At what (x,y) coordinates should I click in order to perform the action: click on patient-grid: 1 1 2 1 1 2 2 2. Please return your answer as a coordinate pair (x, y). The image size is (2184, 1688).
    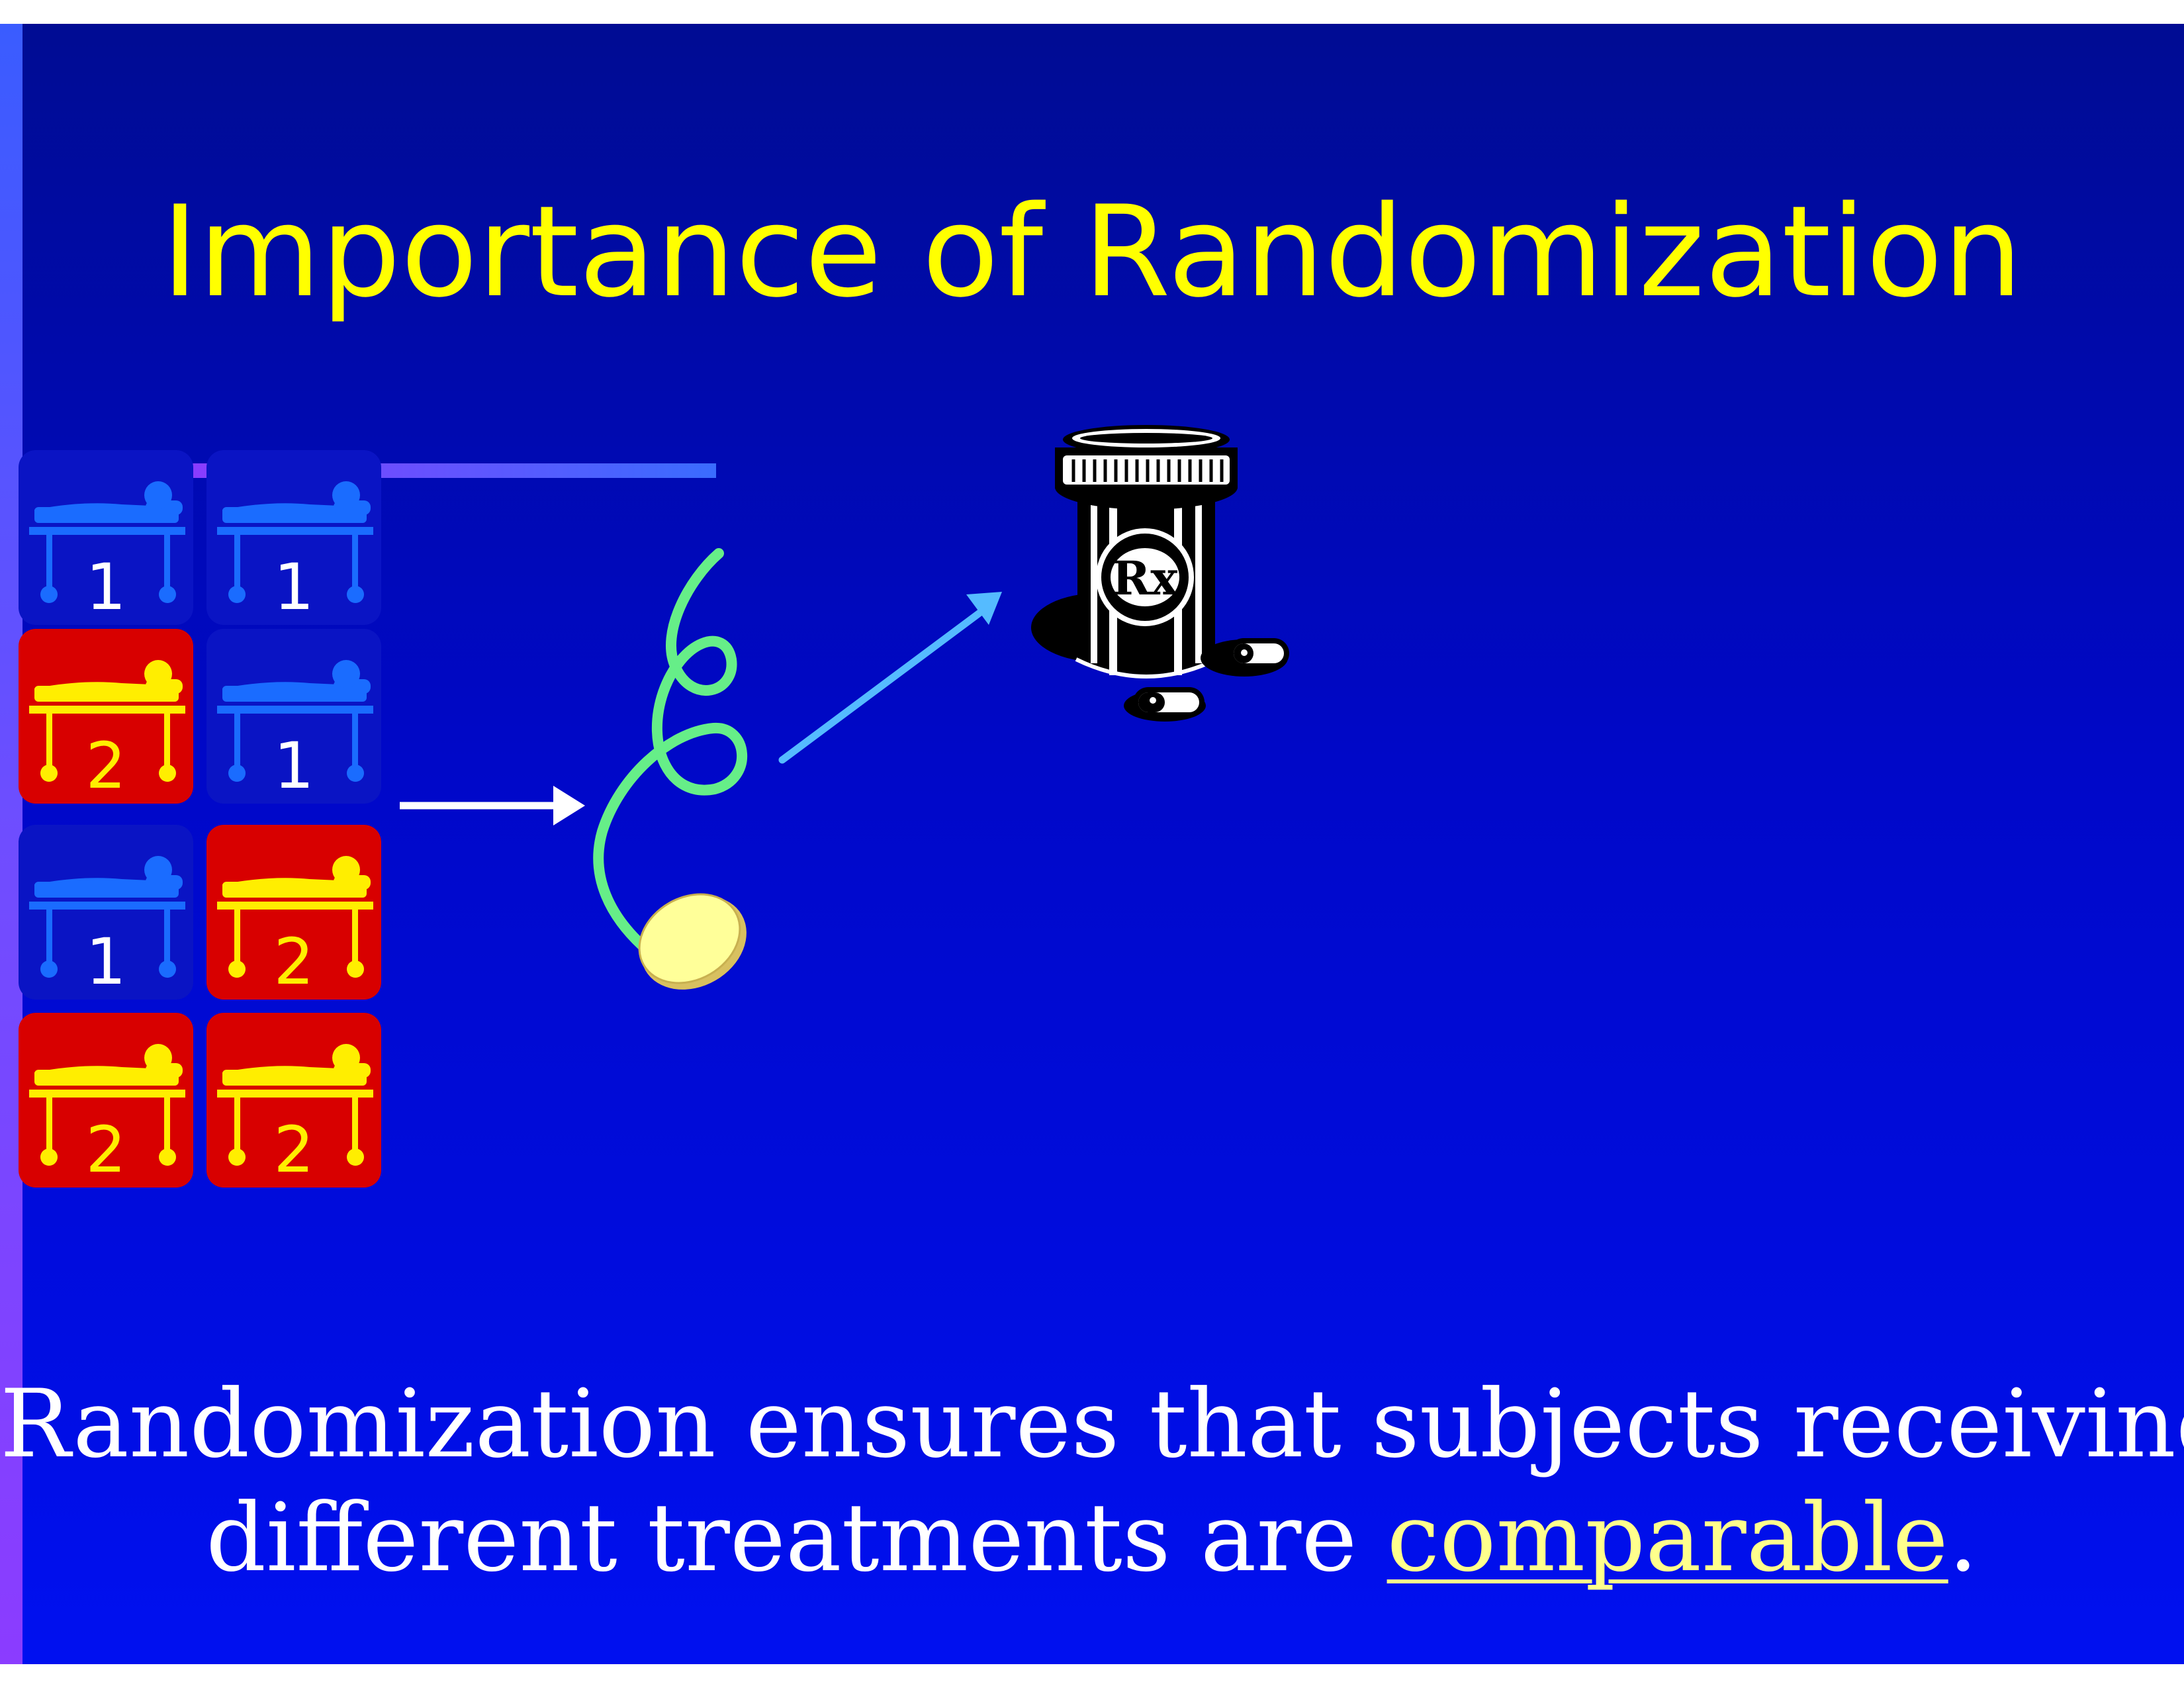
    Looking at the image, I should click on (200, 819).